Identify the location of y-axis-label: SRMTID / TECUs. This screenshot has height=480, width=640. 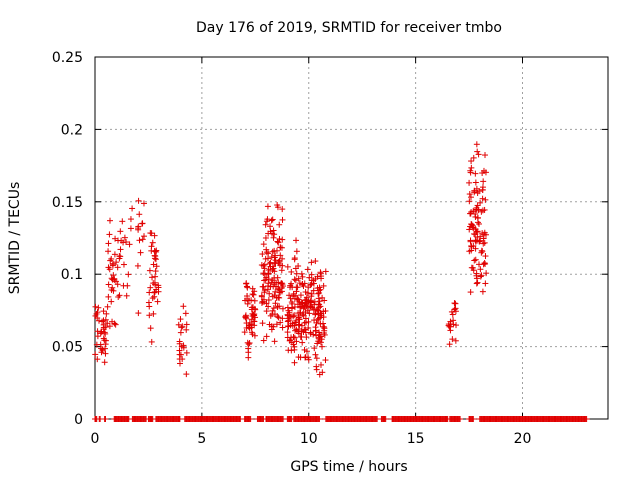
(15, 238).